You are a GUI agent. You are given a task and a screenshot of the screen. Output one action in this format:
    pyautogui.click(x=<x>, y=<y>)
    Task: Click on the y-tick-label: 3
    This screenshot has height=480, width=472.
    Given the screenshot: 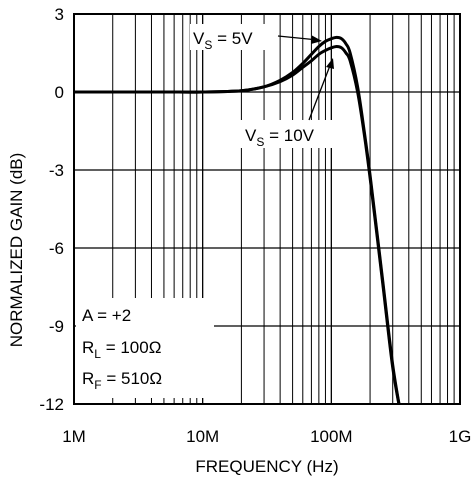 What is the action you would take?
    pyautogui.click(x=59, y=14)
    